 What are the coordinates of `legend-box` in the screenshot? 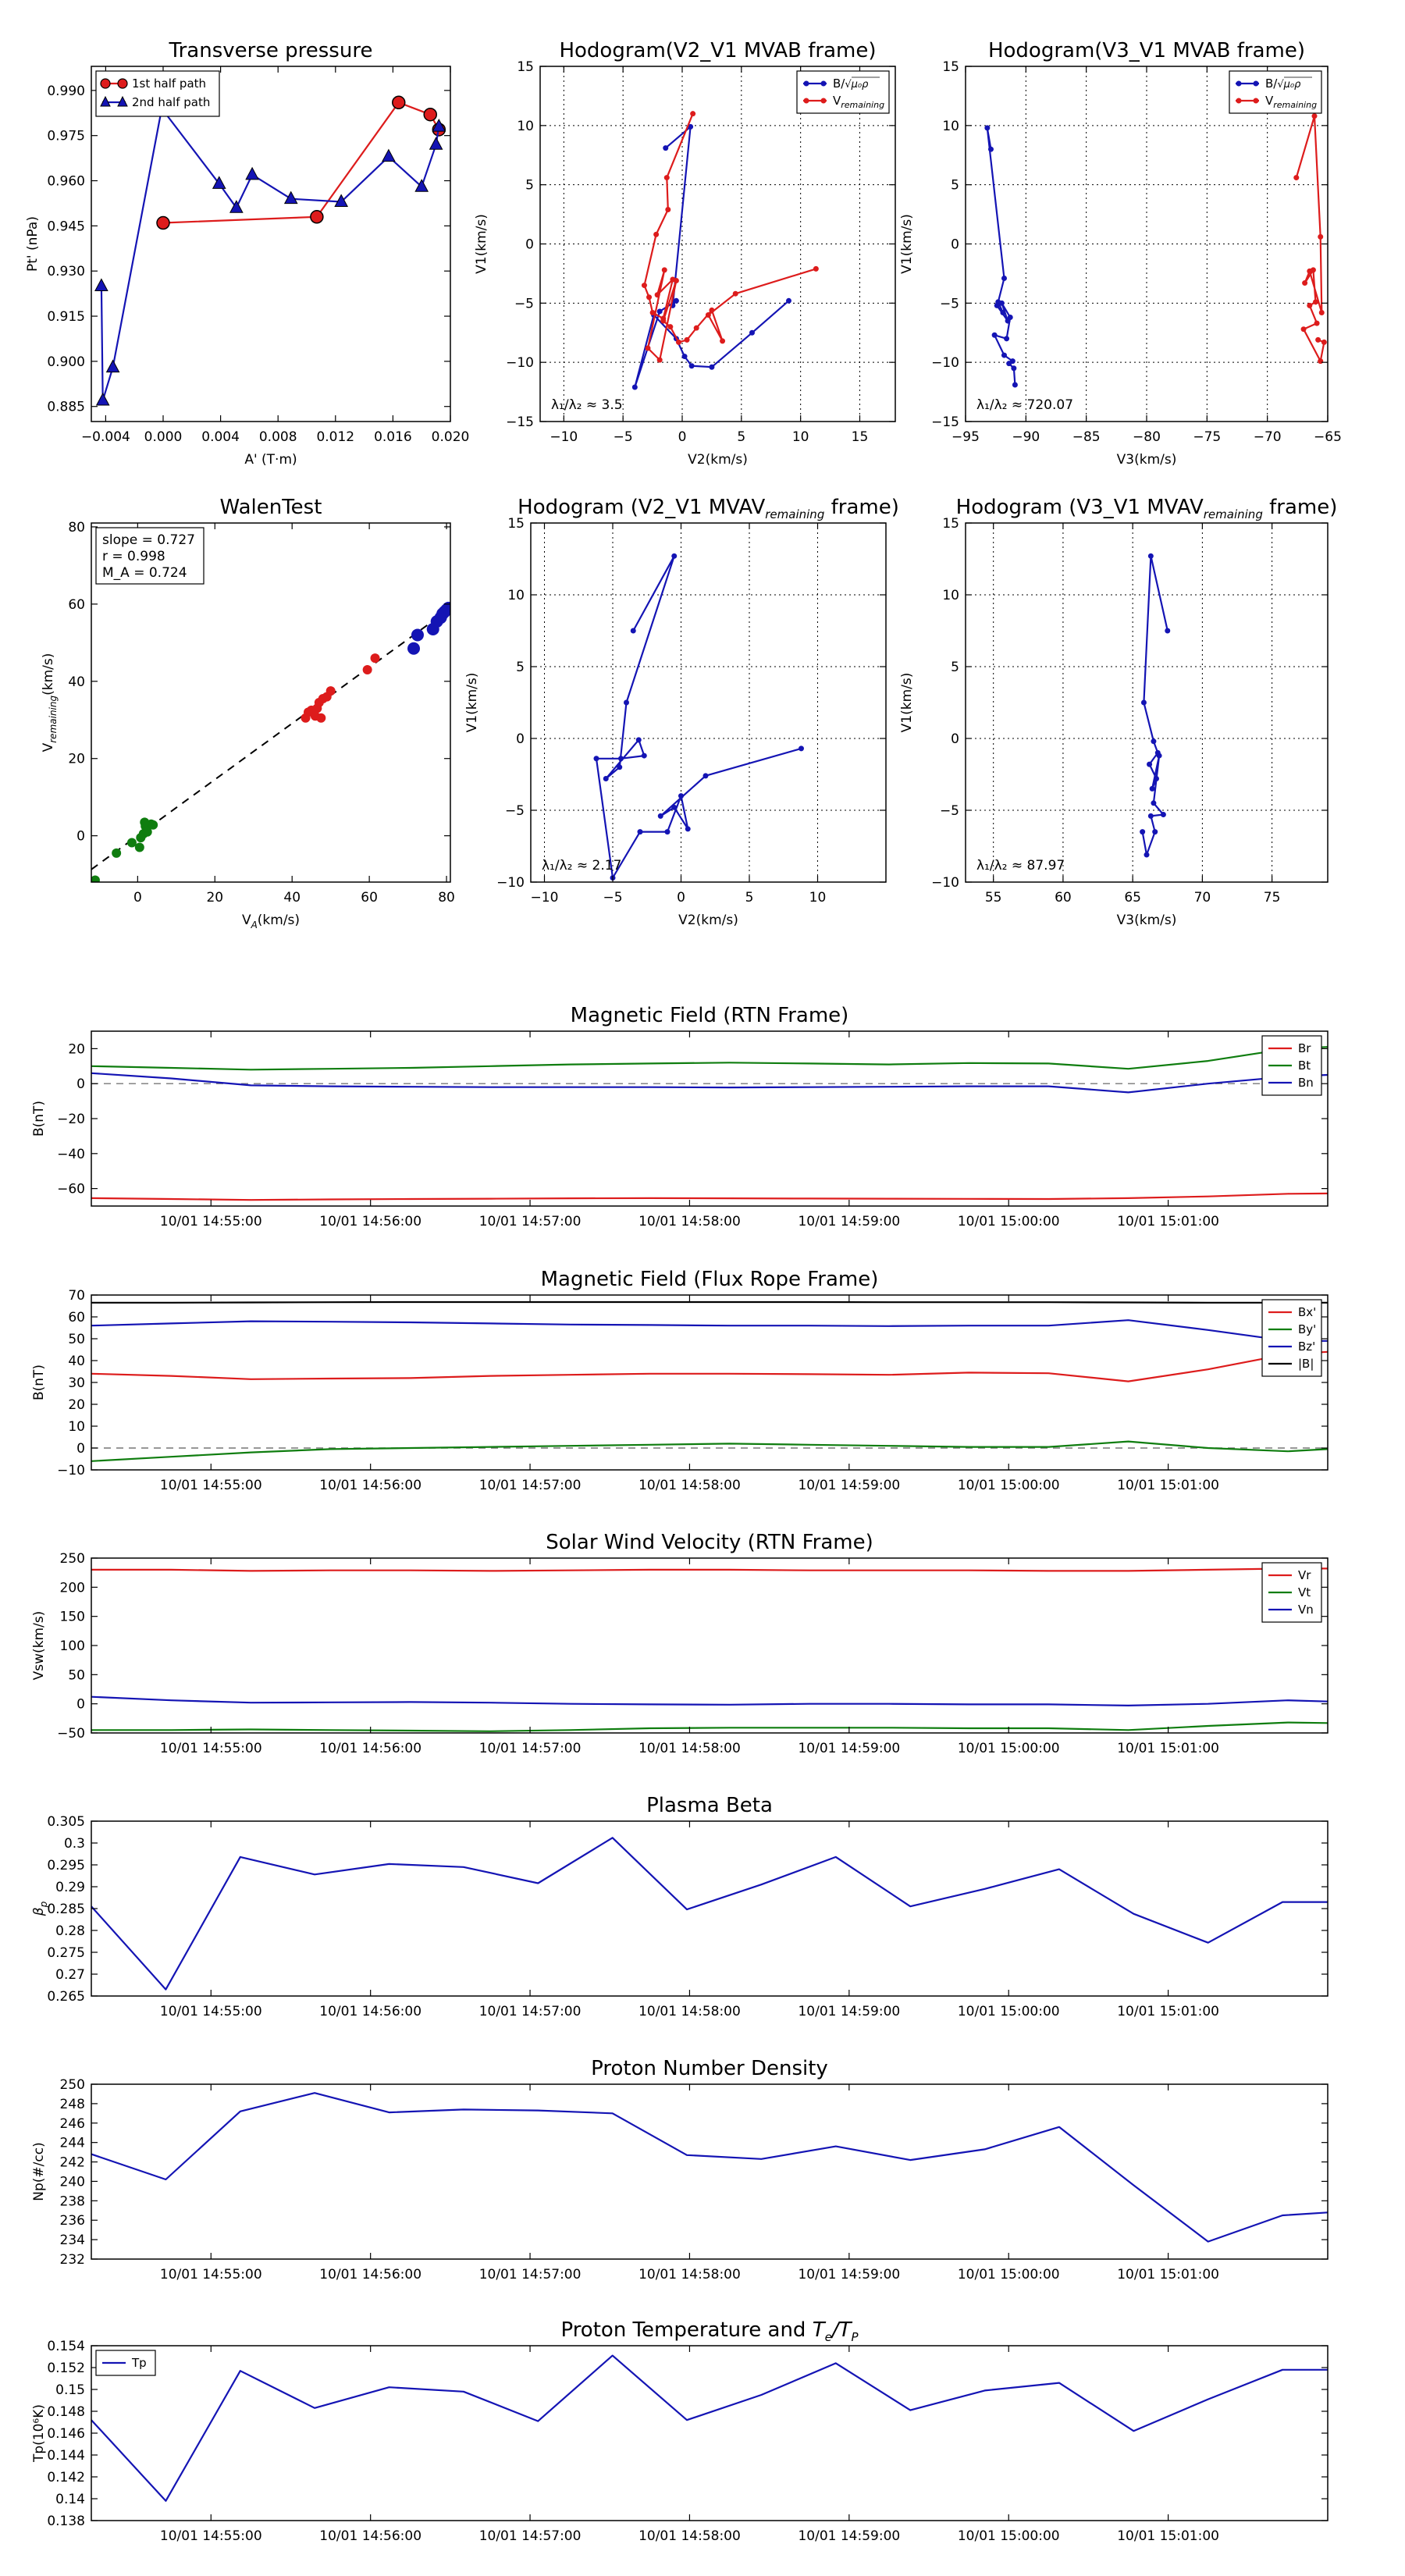 It's located at (157, 93).